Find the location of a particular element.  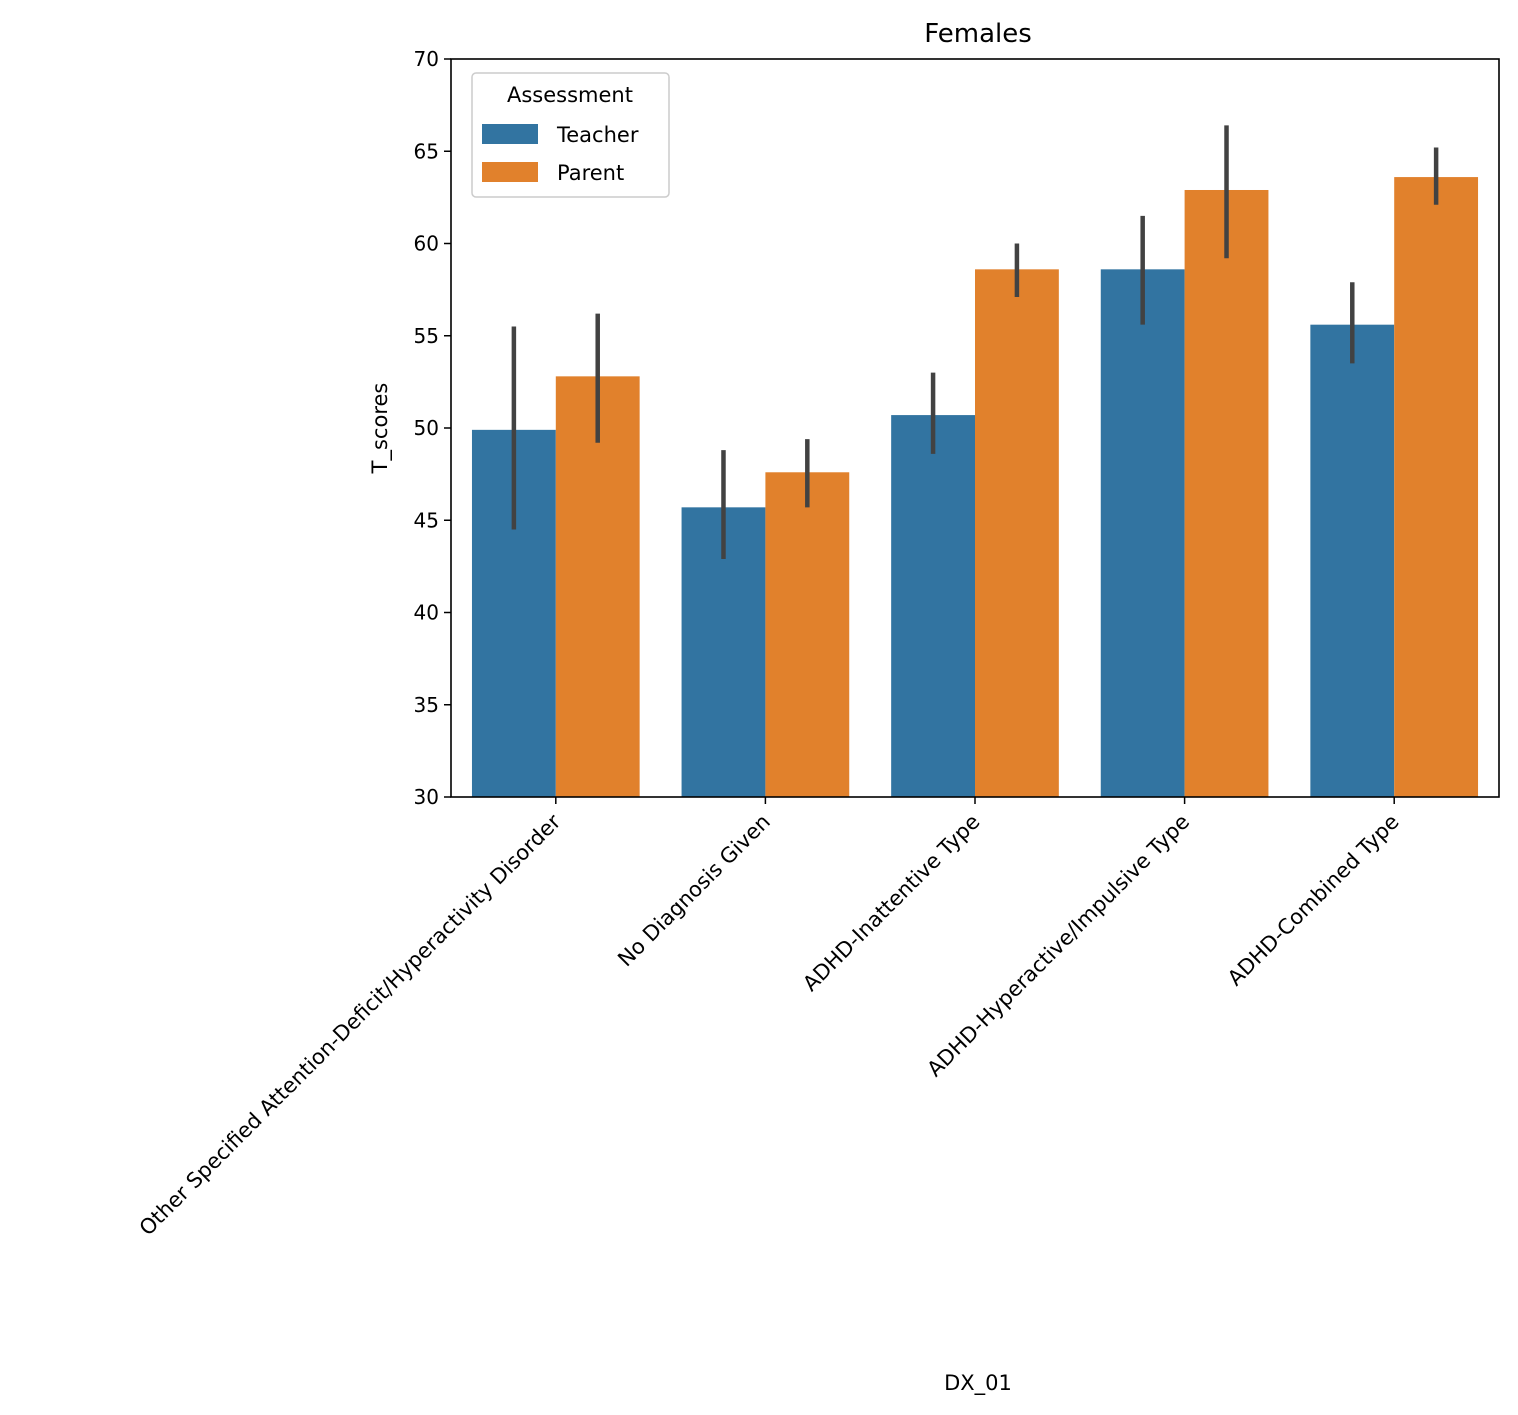

legend-label-parent: Parent is located at coordinates (590, 173).